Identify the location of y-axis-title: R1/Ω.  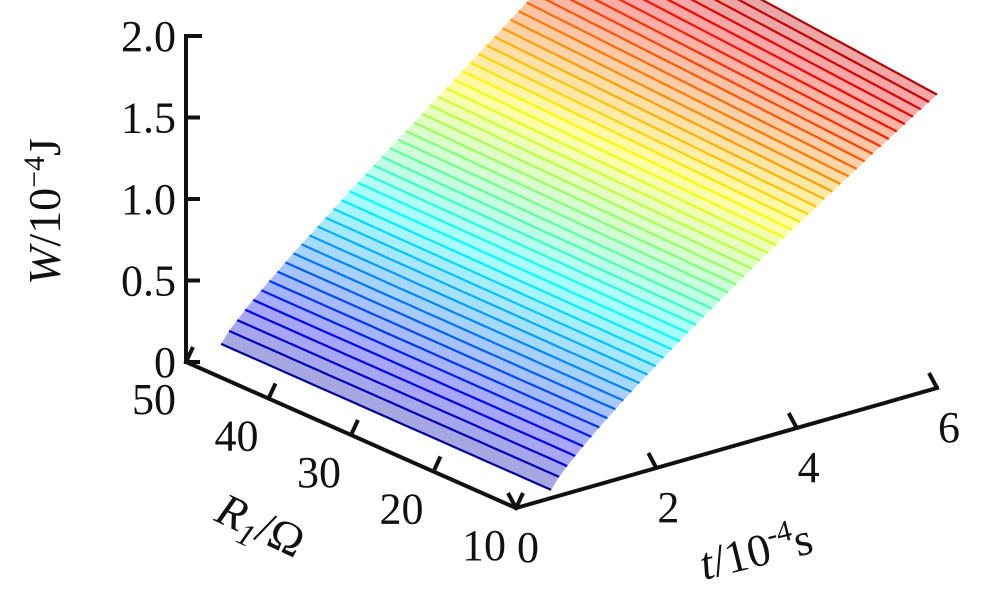
(259, 527).